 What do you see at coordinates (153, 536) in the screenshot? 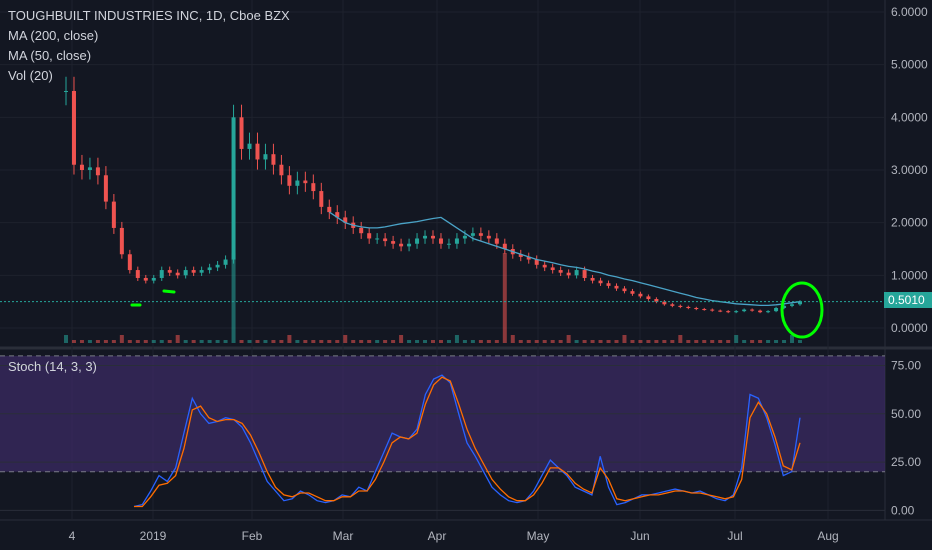
I see `time-tick-label: 2019` at bounding box center [153, 536].